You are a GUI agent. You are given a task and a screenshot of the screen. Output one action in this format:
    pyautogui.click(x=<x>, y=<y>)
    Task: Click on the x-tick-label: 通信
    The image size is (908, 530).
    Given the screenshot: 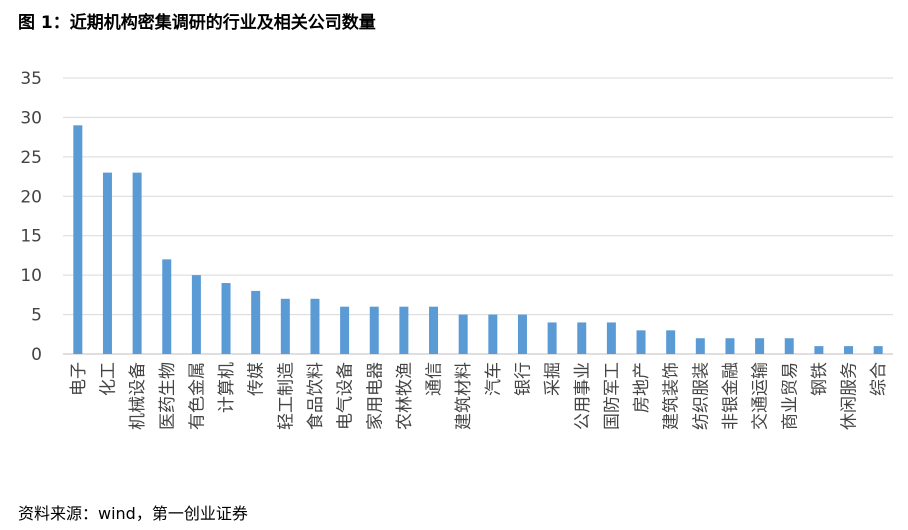 What is the action you would take?
    pyautogui.click(x=435, y=379)
    